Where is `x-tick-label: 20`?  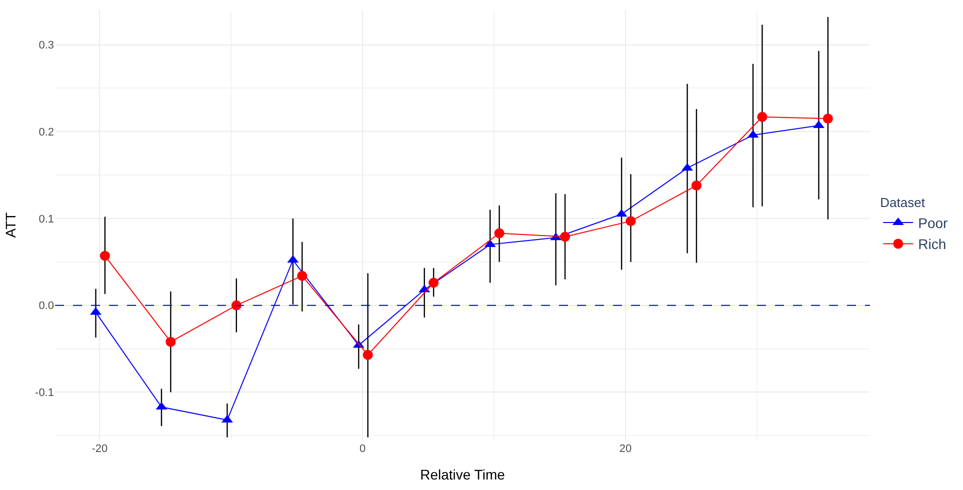 x-tick-label: 20 is located at coordinates (625, 449).